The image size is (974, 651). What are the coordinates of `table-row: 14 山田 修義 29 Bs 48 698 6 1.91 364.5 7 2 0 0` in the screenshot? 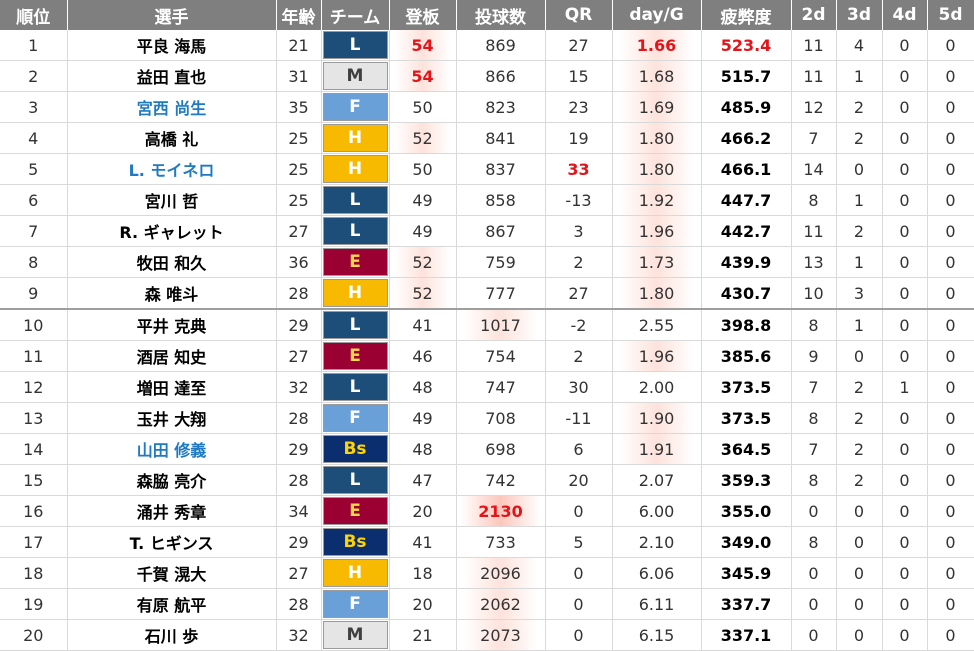 It's located at (487, 449).